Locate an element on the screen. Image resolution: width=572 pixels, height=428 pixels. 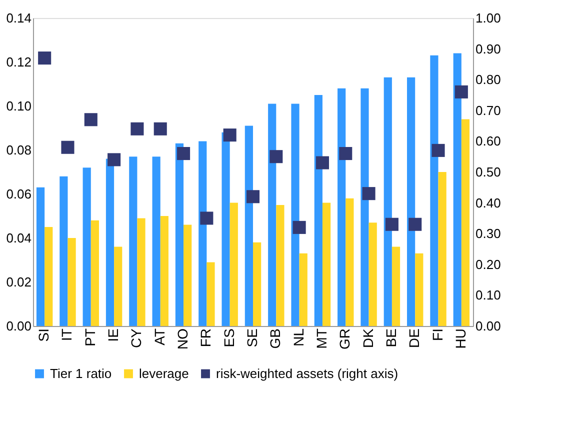
x-tick-label: DK is located at coordinates (368, 338).